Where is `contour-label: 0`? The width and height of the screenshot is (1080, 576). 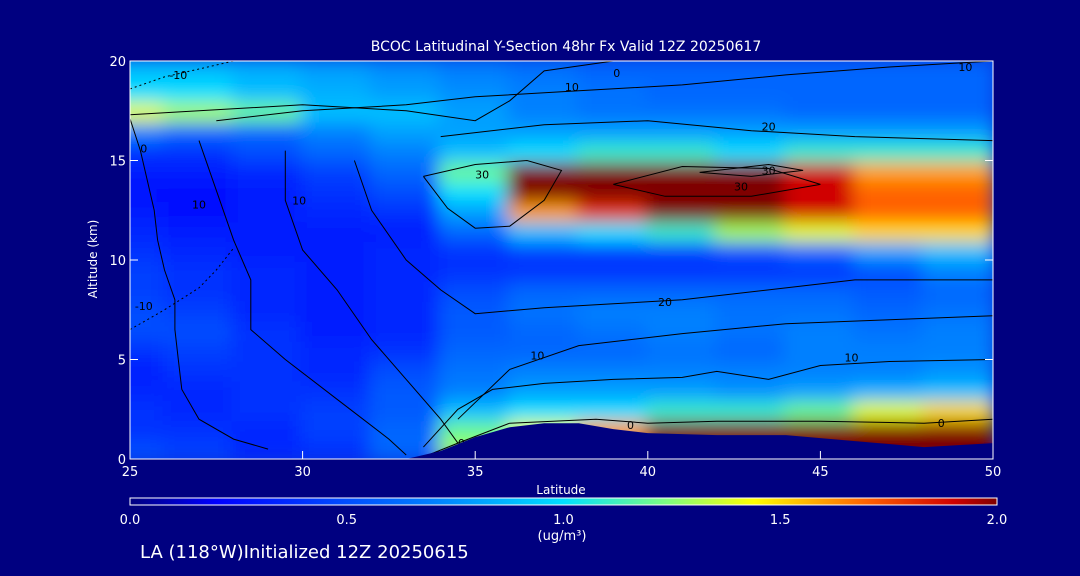 contour-label: 0 is located at coordinates (630, 425).